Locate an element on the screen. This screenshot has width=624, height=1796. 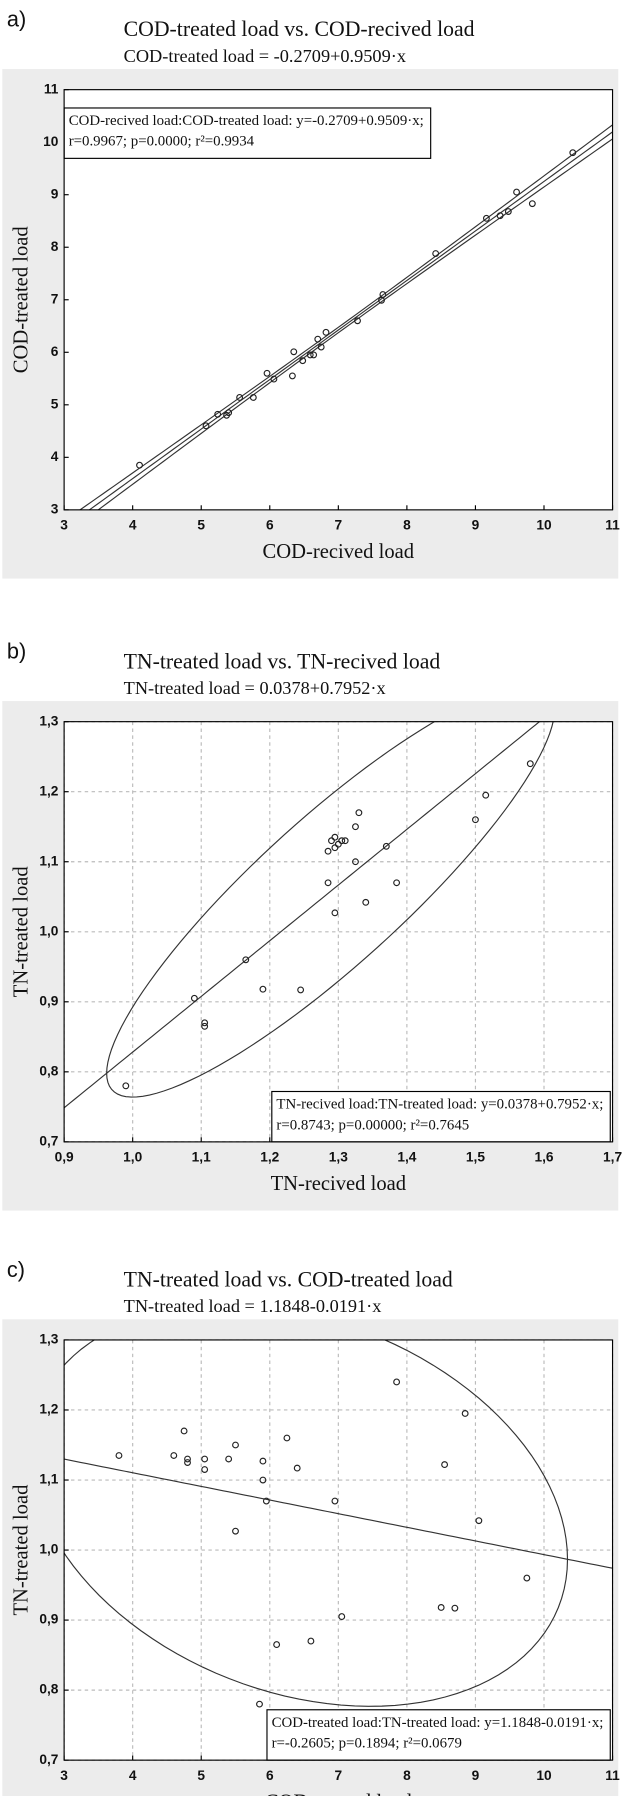
y-tick-label: 0,7 is located at coordinates (48, 1759).